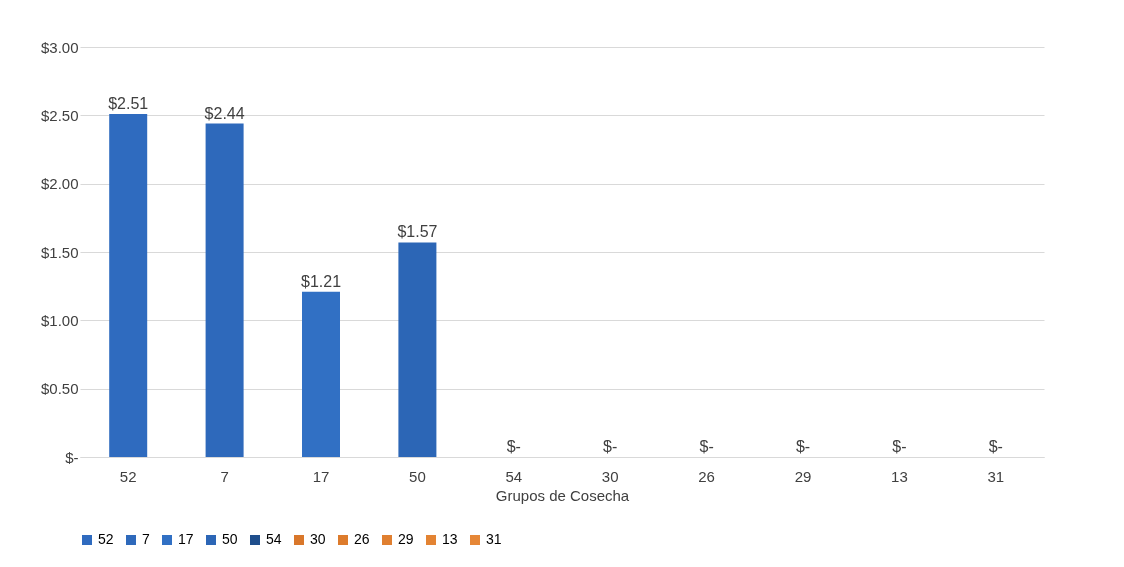 The height and width of the screenshot is (567, 1124). Describe the element at coordinates (494, 539) in the screenshot. I see `legend-label: 31` at that location.